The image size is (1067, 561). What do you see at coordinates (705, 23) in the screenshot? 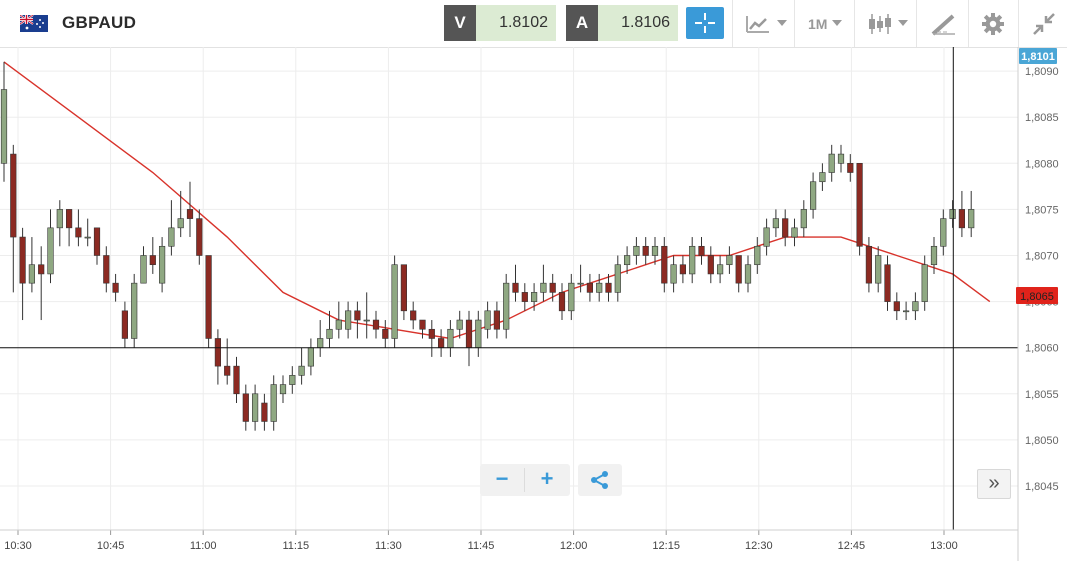
I see `crosshair-button` at bounding box center [705, 23].